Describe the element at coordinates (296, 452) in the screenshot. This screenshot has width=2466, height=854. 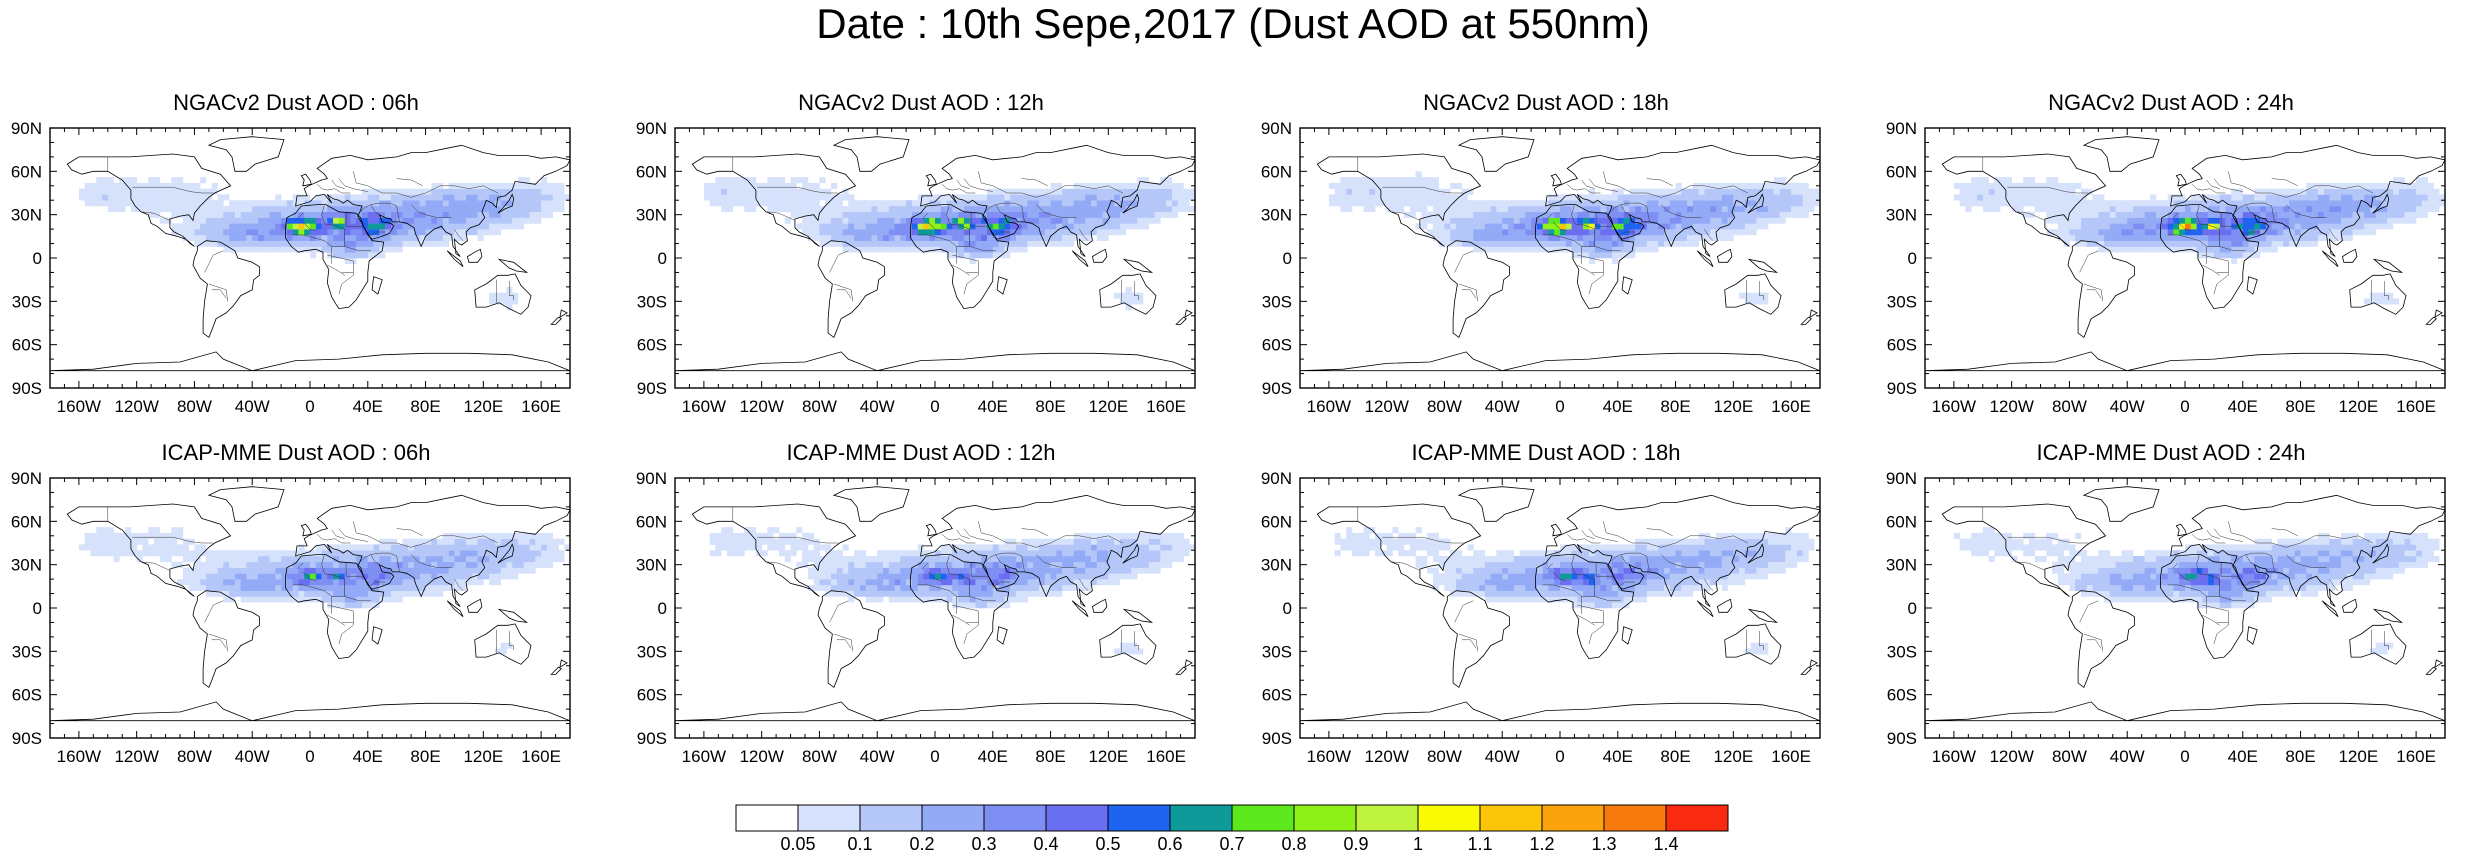
I see `panel-title: ICAP-MME Dust AOD : 06h` at that location.